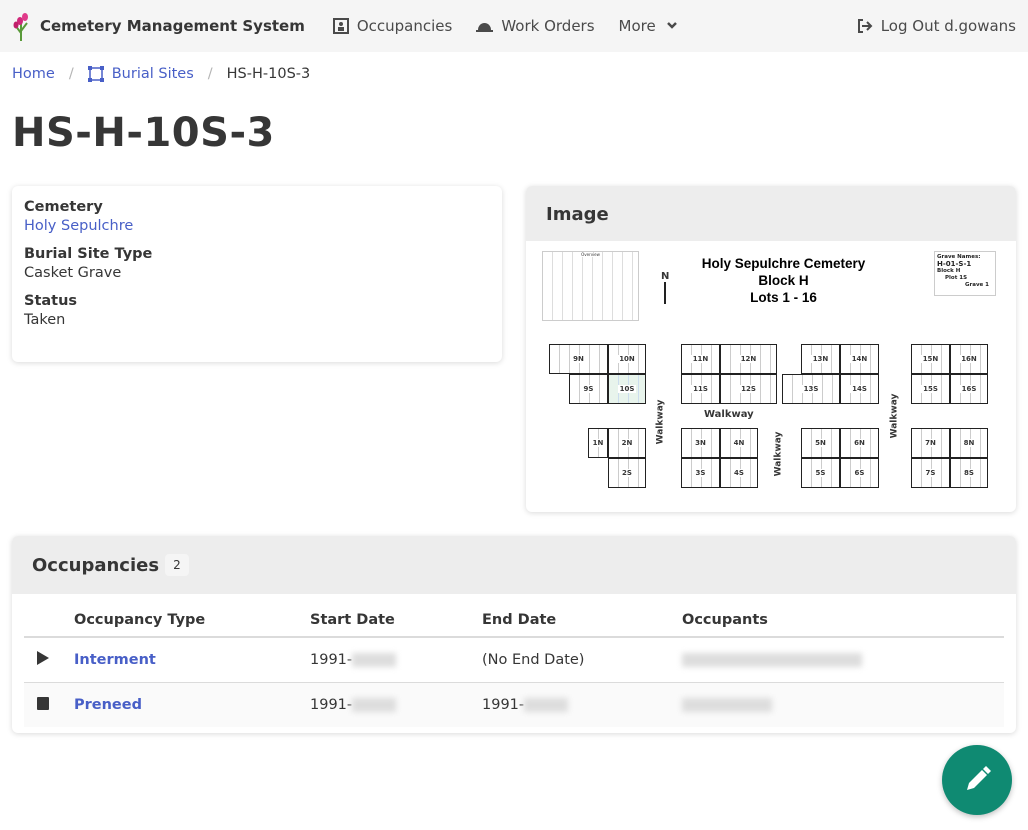  Describe the element at coordinates (739, 443) in the screenshot. I see `lot-label: 4N` at that location.